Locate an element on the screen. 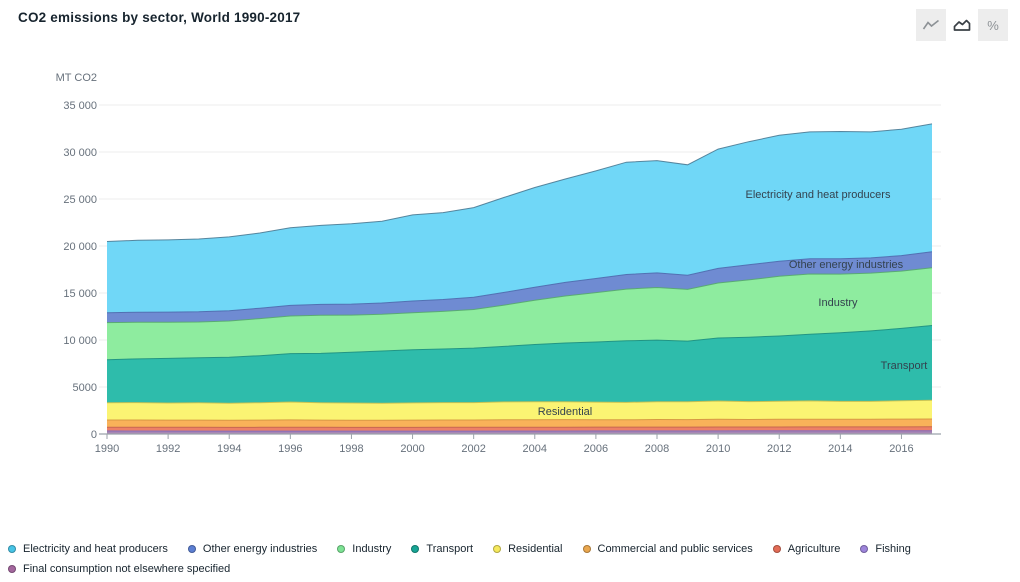  area-label: Industry is located at coordinates (838, 303).